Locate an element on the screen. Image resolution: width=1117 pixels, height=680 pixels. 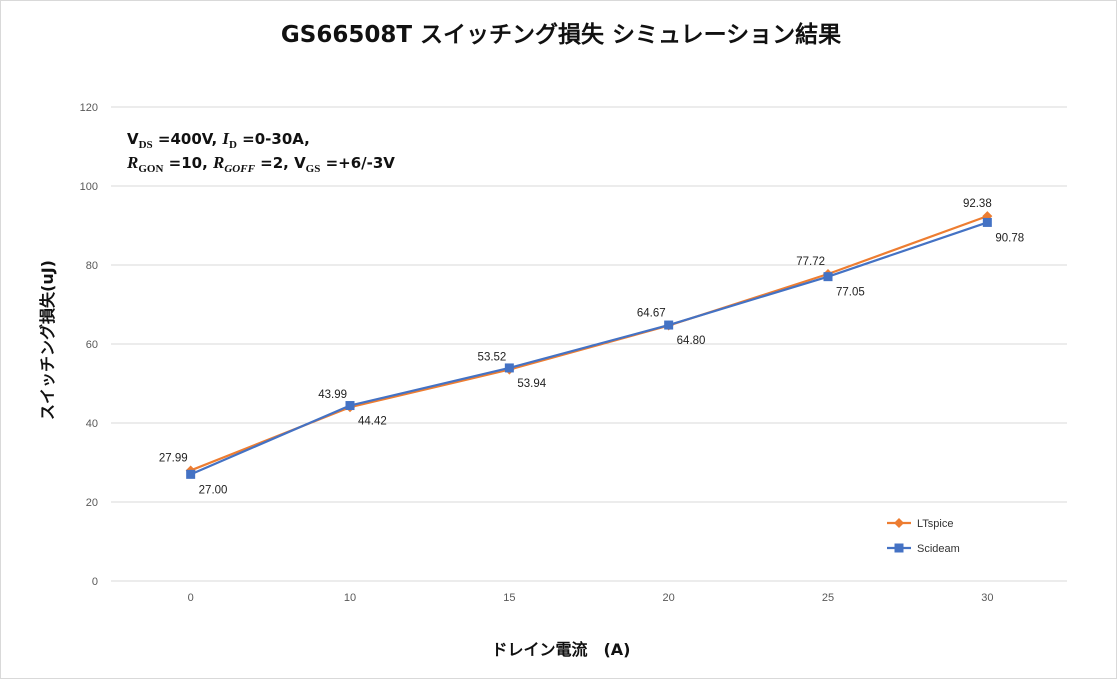
chart-title: GS66508T スイッチング損失 シミュレーション結果 is located at coordinates (561, 34).